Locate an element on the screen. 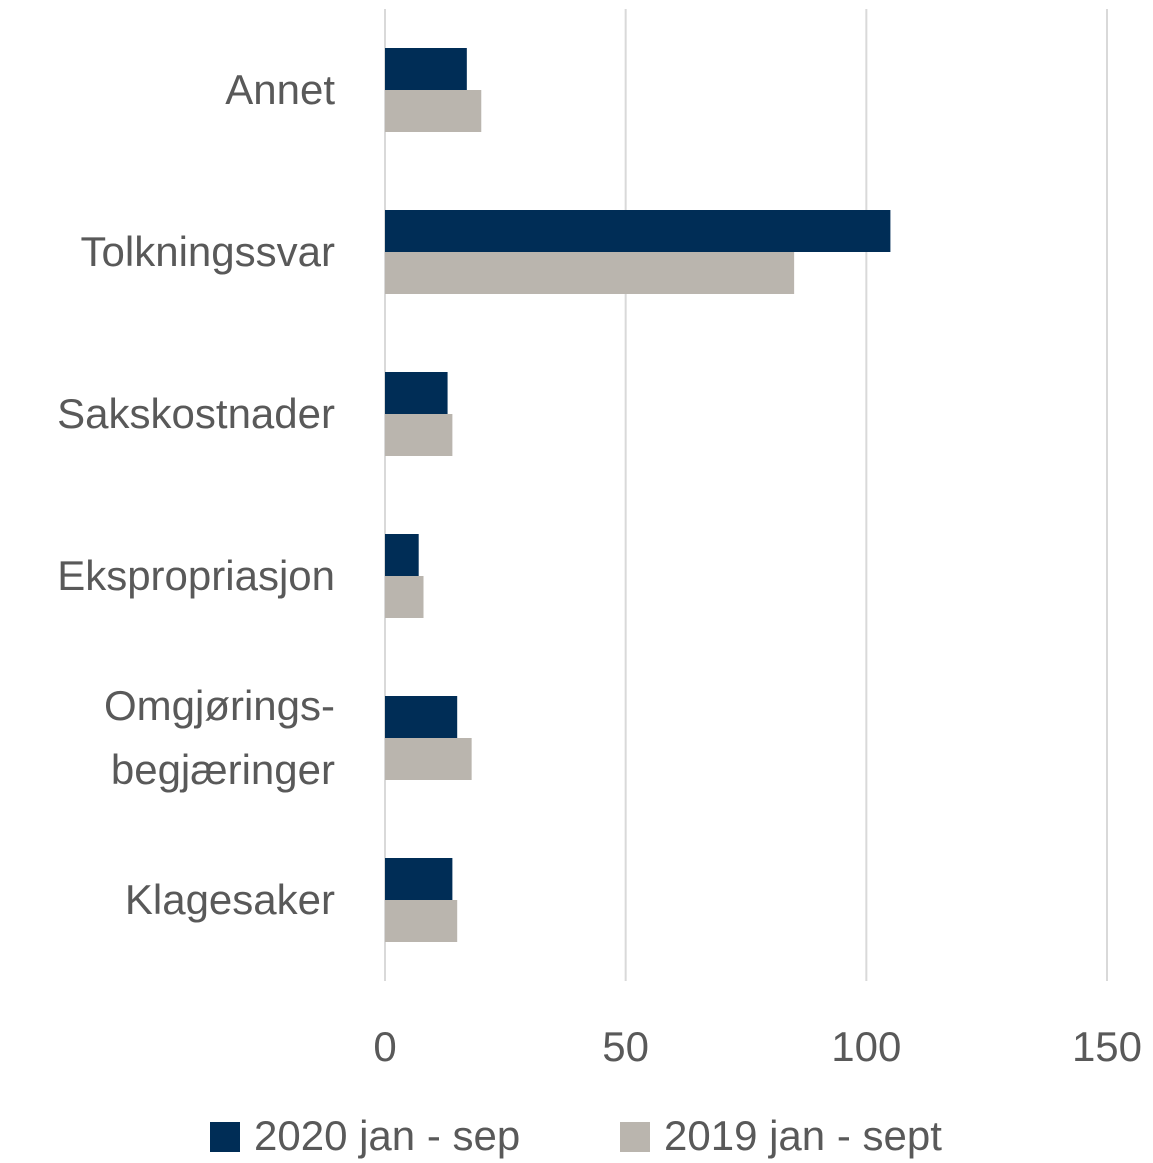 This screenshot has height=1163, width=1153. y-tick-label: Klagesaker is located at coordinates (229, 899).